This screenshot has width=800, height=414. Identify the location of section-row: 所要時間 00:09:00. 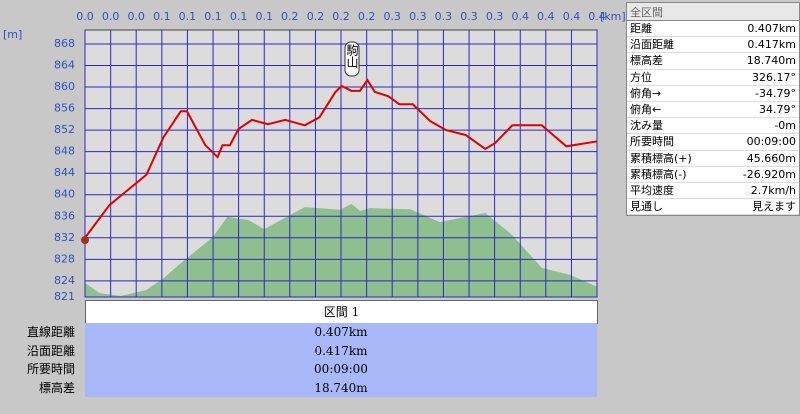
(298, 369).